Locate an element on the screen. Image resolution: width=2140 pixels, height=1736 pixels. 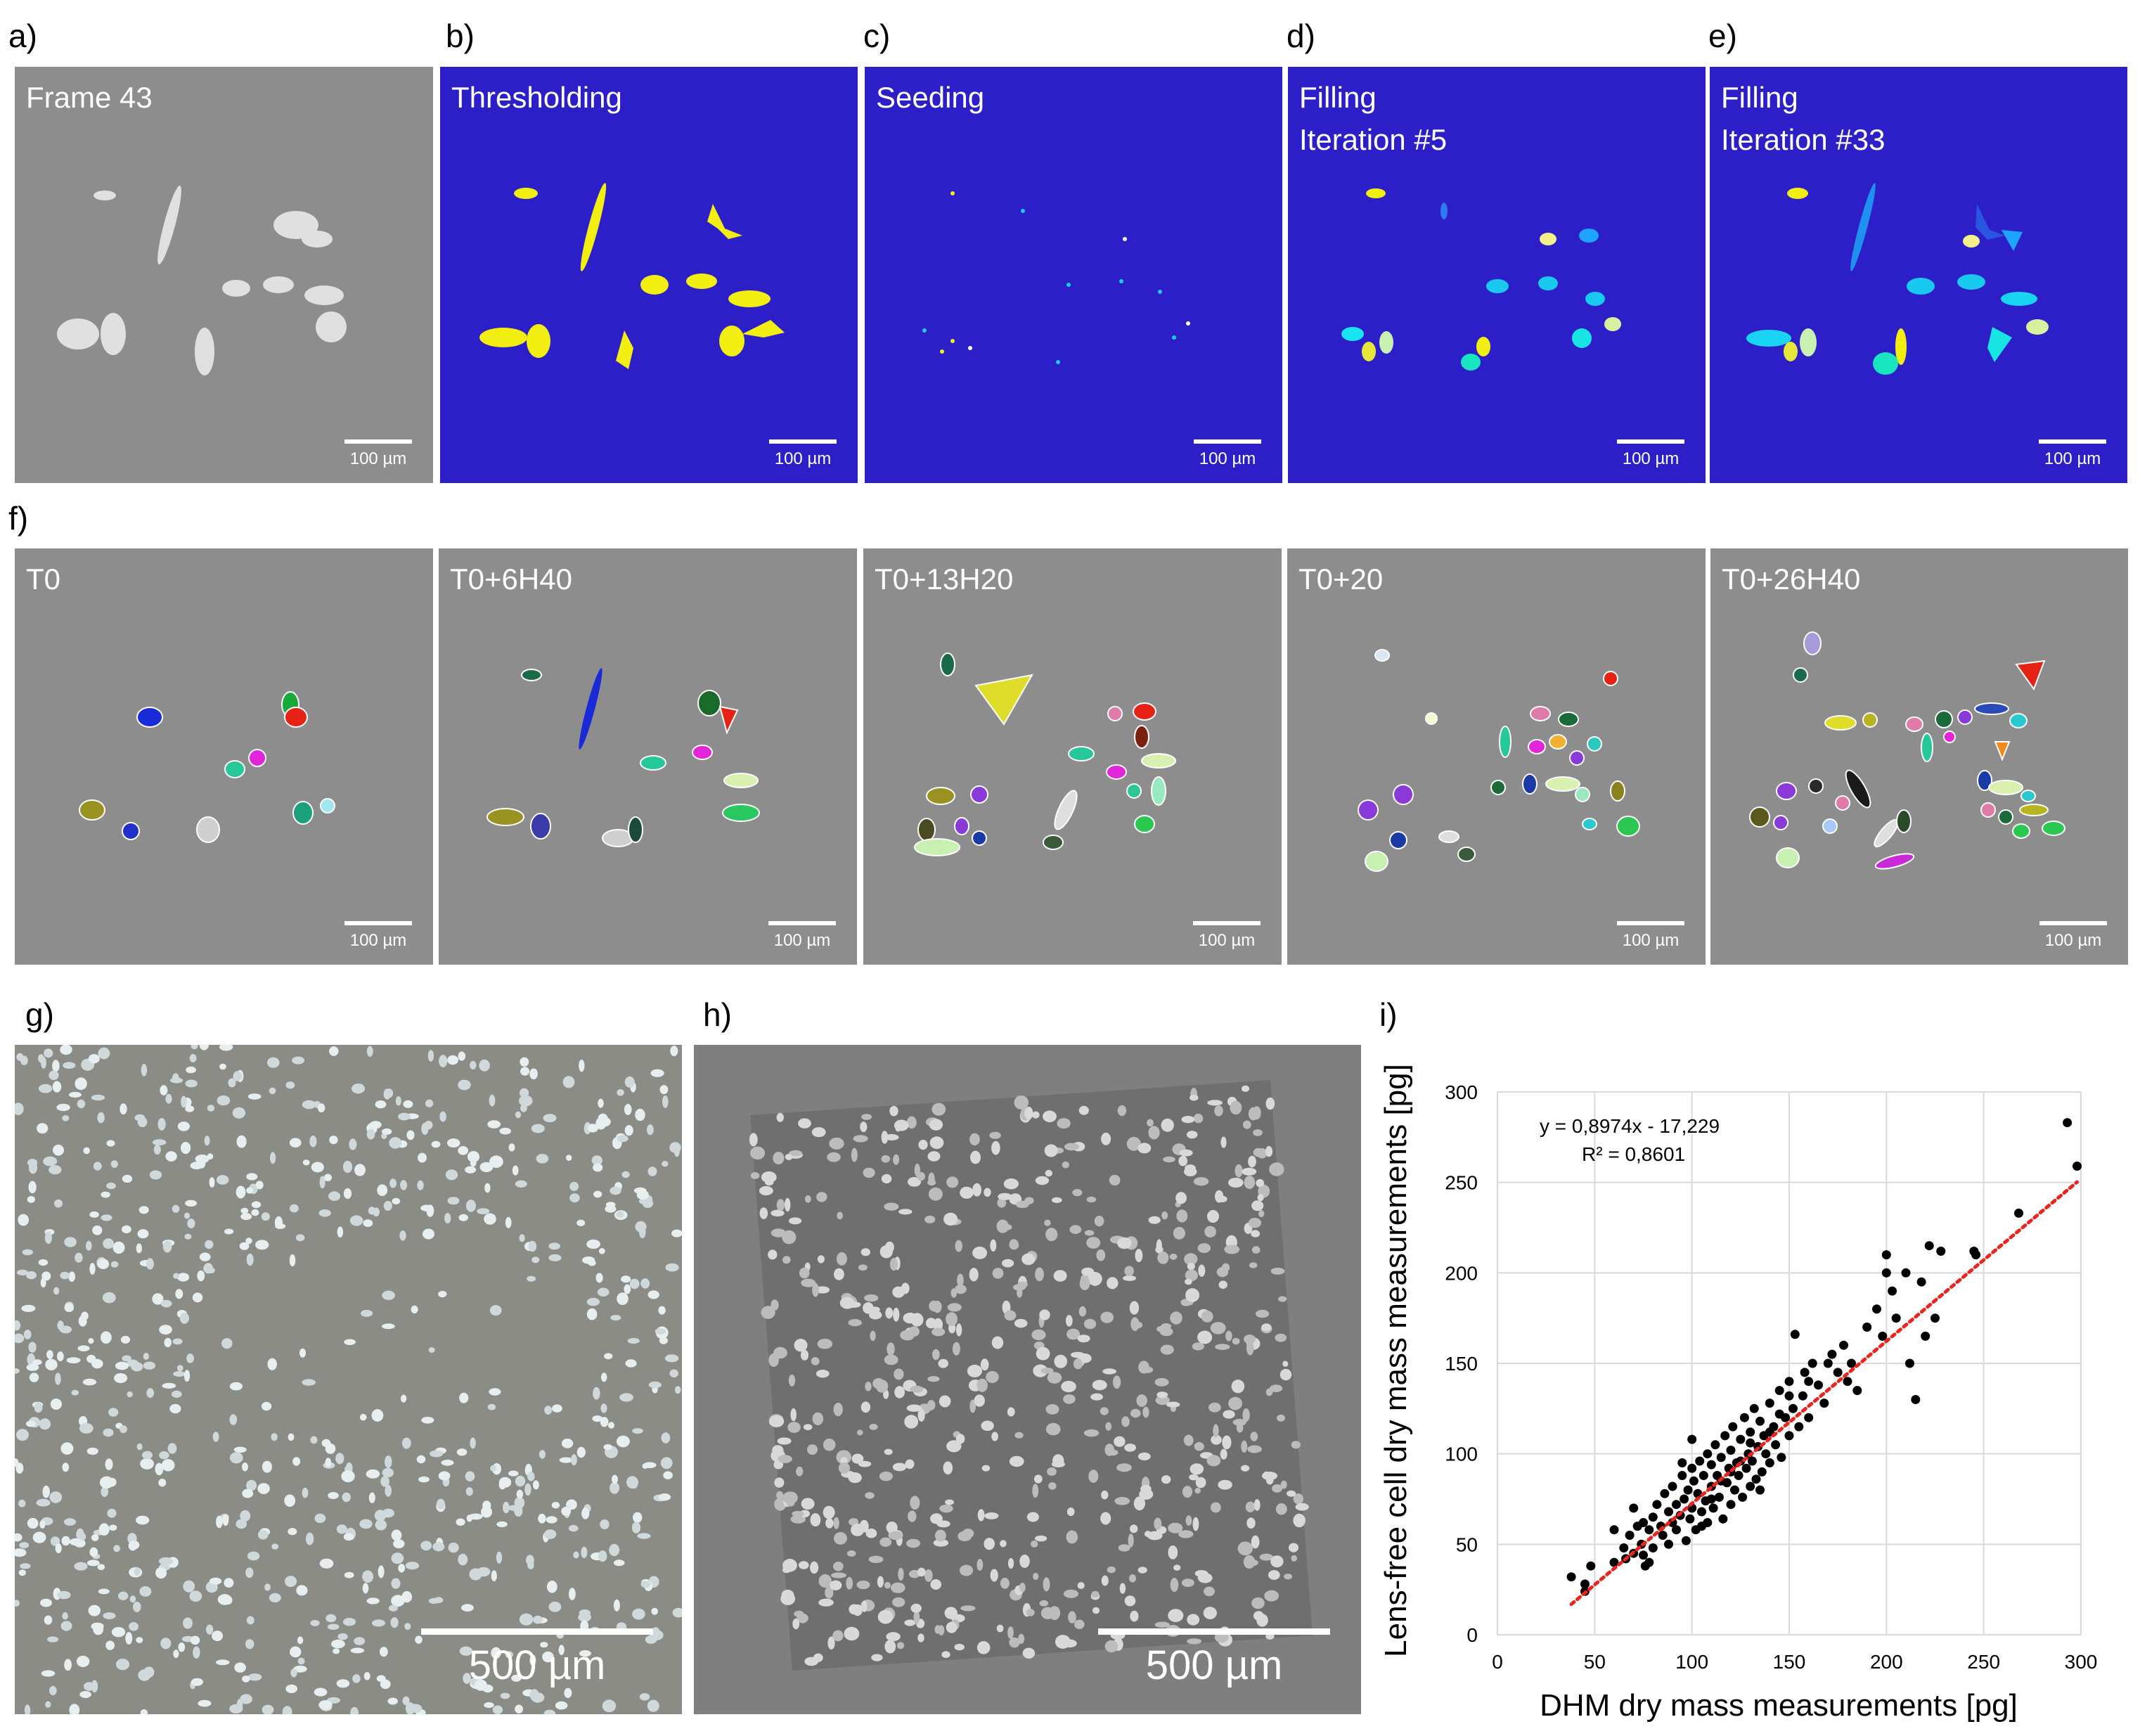
x-tick-label: 250 is located at coordinates (1983, 1662).